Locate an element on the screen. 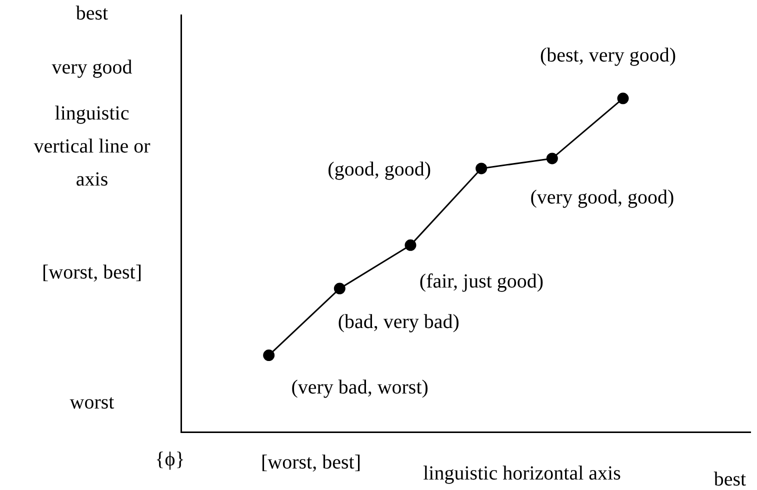 This screenshot has height=490, width=757. y-axis-title: linguistic vertical line or axis is located at coordinates (92, 147).